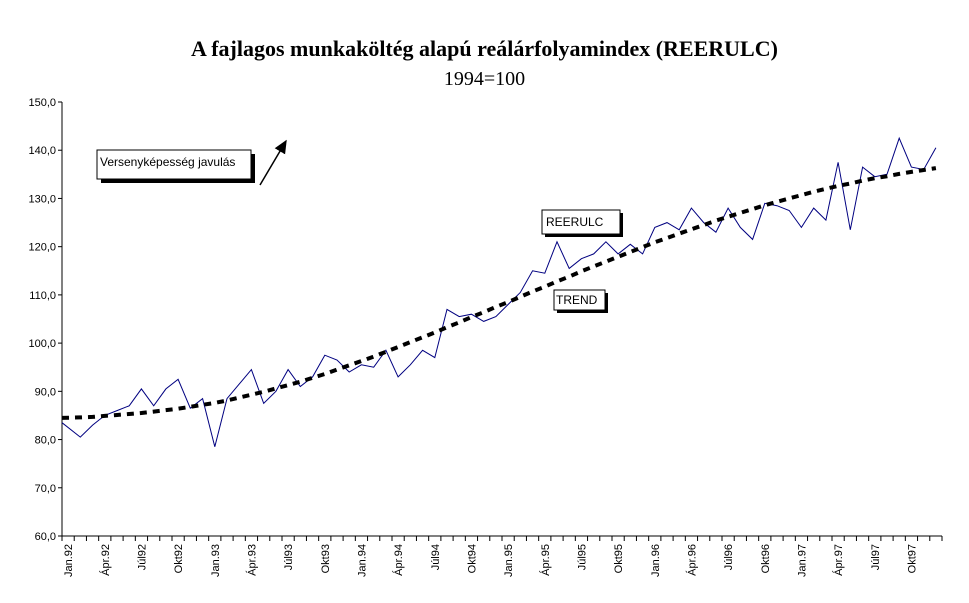 Image resolution: width=969 pixels, height=603 pixels. Describe the element at coordinates (179, 558) in the screenshot. I see `x-tick-label: Okt92` at that location.